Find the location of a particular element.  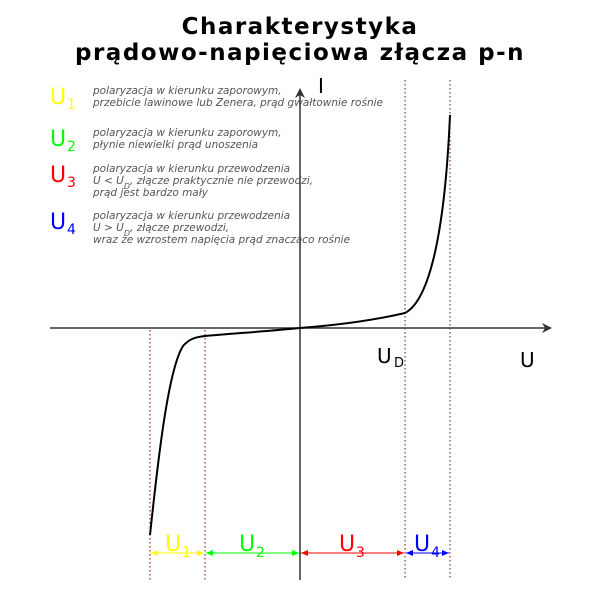

legend-subscript: 2 is located at coordinates (71, 147).